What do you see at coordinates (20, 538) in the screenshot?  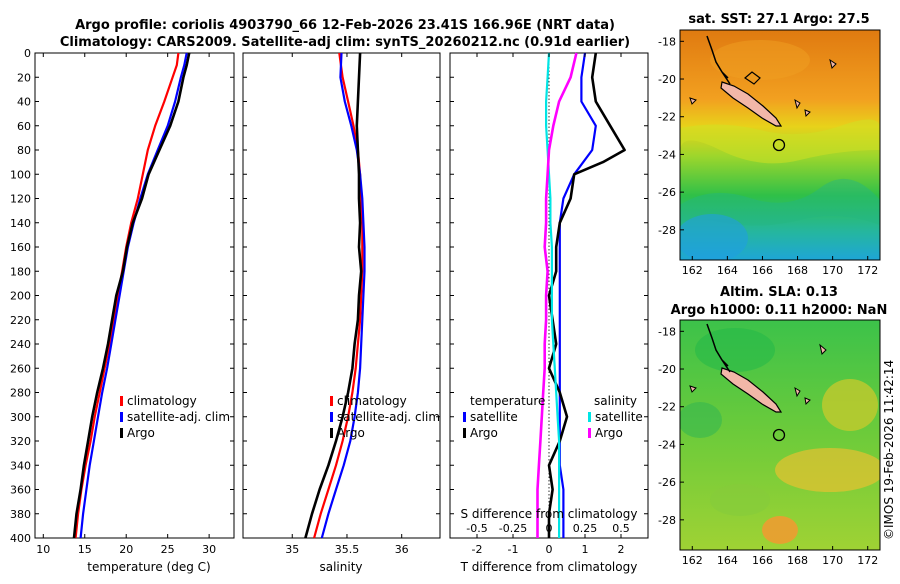 I see `y-tick-label: 400` at bounding box center [20, 538].